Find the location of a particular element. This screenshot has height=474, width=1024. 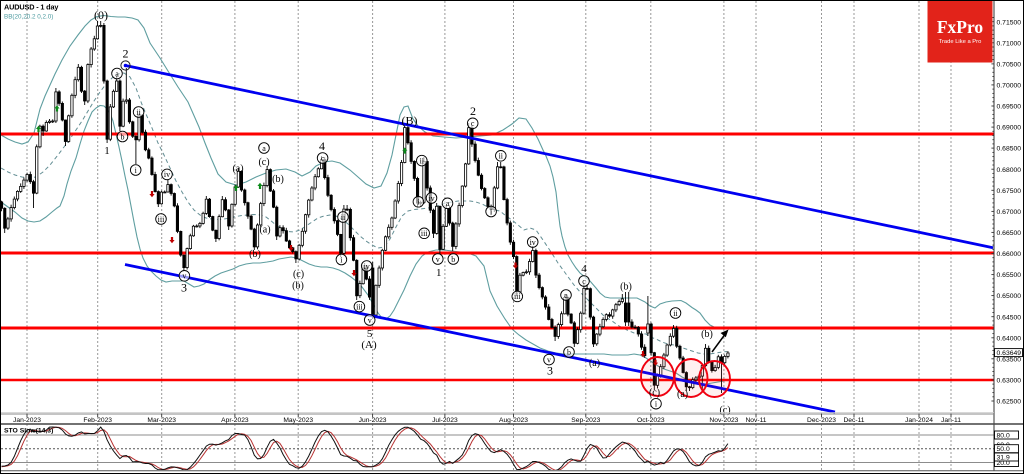

svg-text: 31.9 is located at coordinates (1003, 458).